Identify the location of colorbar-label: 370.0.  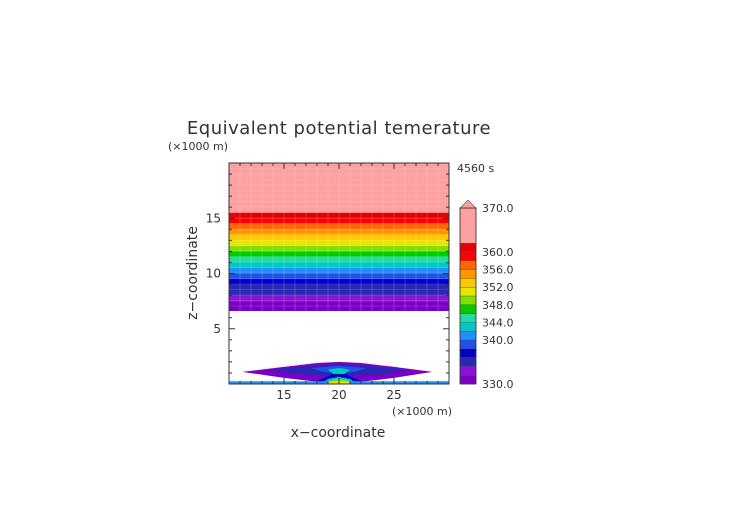
(498, 208).